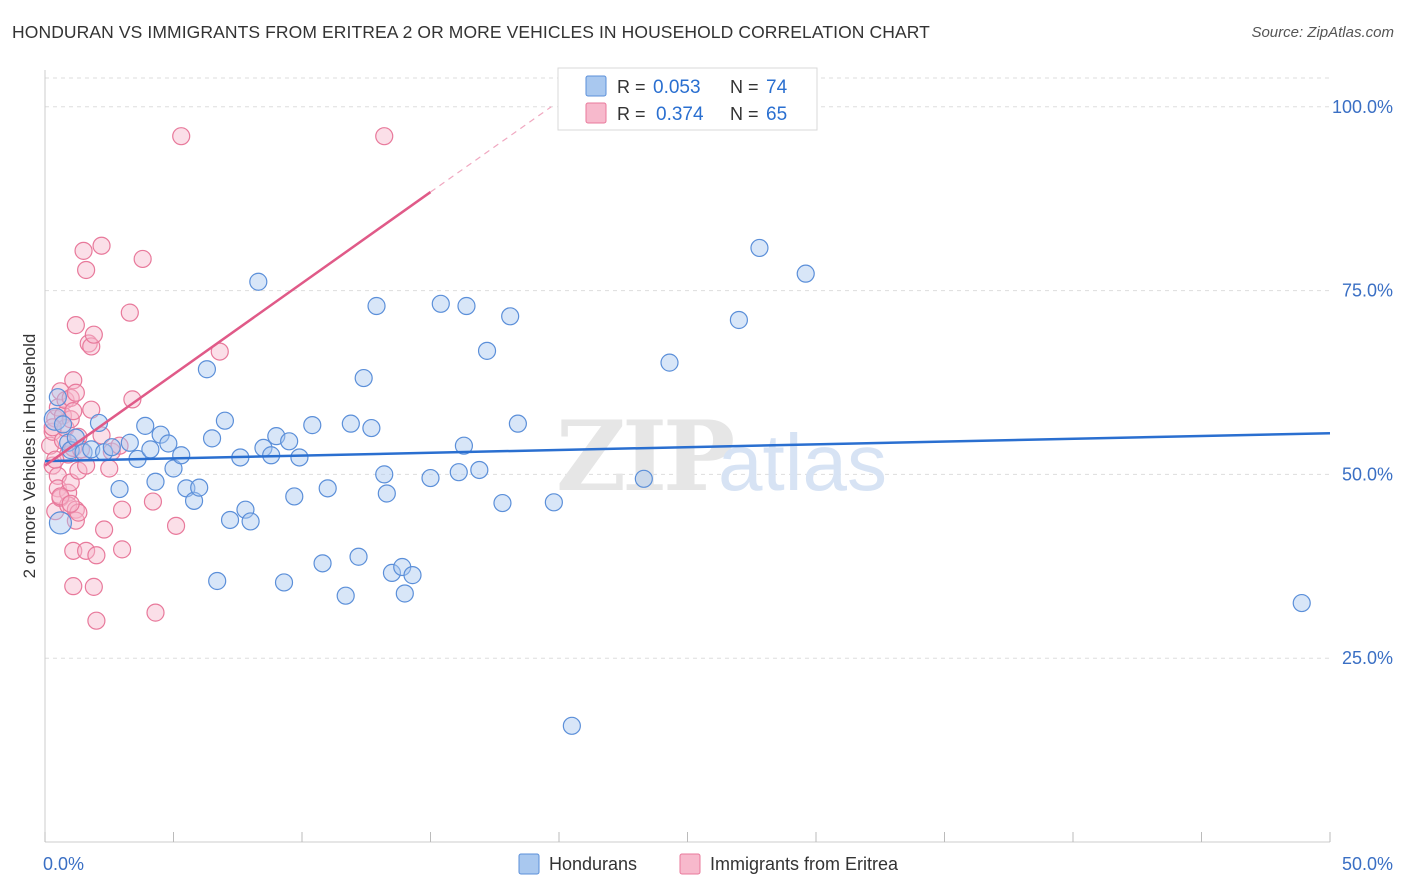  I want to click on trend-line-hondurans, so click(687, 447).